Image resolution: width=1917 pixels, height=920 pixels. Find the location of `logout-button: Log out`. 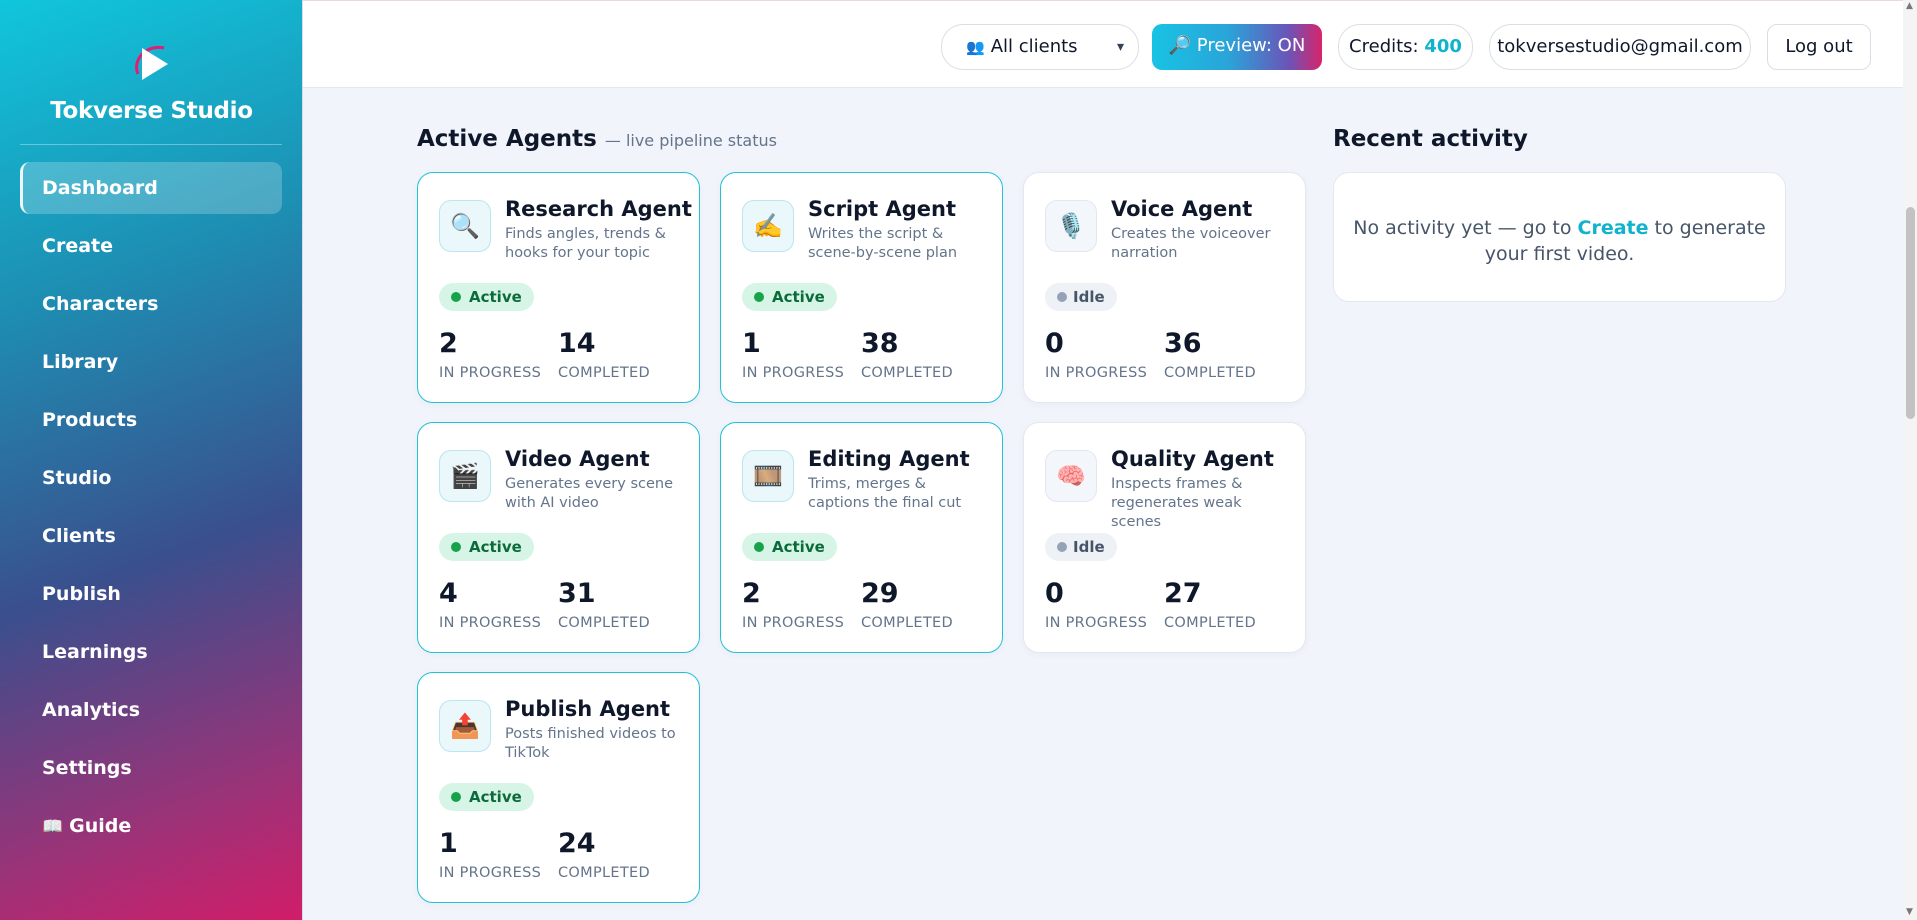

logout-button: Log out is located at coordinates (1819, 47).